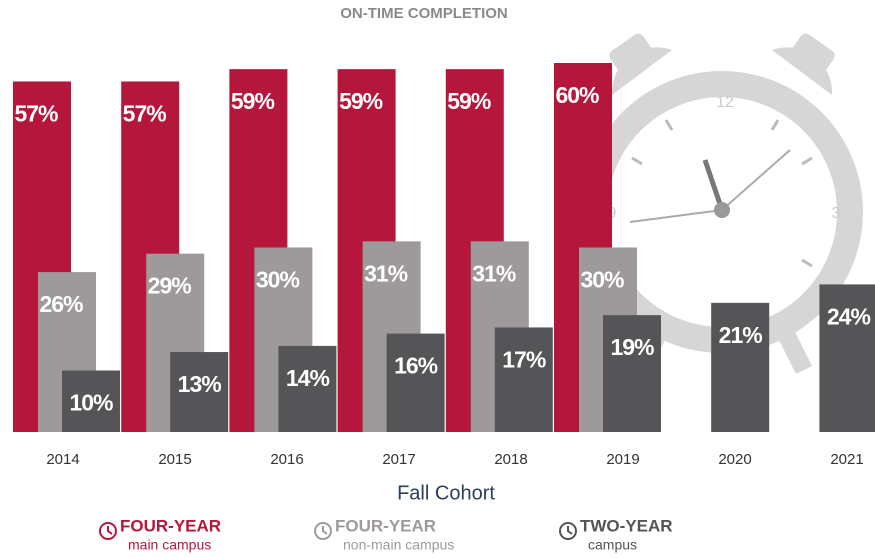 The width and height of the screenshot is (875, 558). Describe the element at coordinates (741, 335) in the screenshot. I see `value-label: 21%` at that location.